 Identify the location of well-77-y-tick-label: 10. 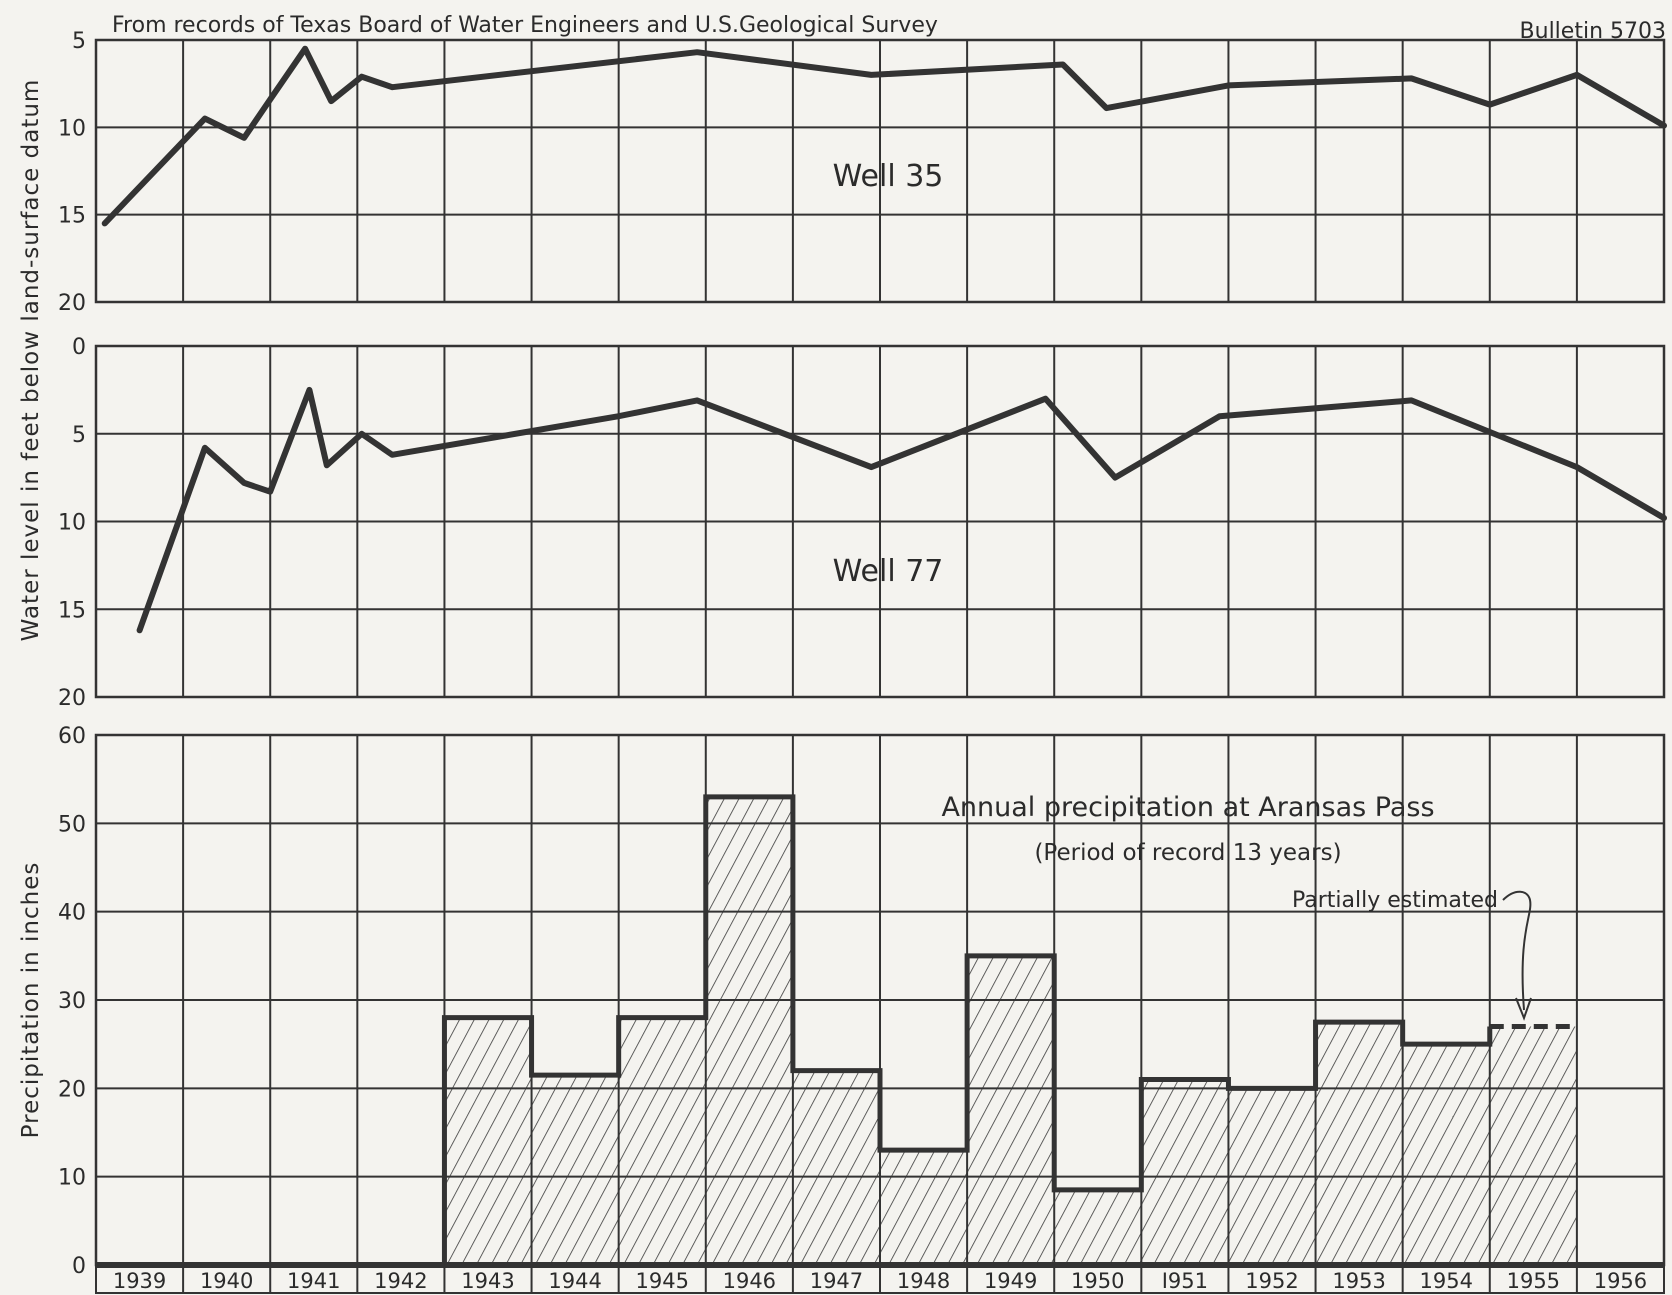
(72, 523).